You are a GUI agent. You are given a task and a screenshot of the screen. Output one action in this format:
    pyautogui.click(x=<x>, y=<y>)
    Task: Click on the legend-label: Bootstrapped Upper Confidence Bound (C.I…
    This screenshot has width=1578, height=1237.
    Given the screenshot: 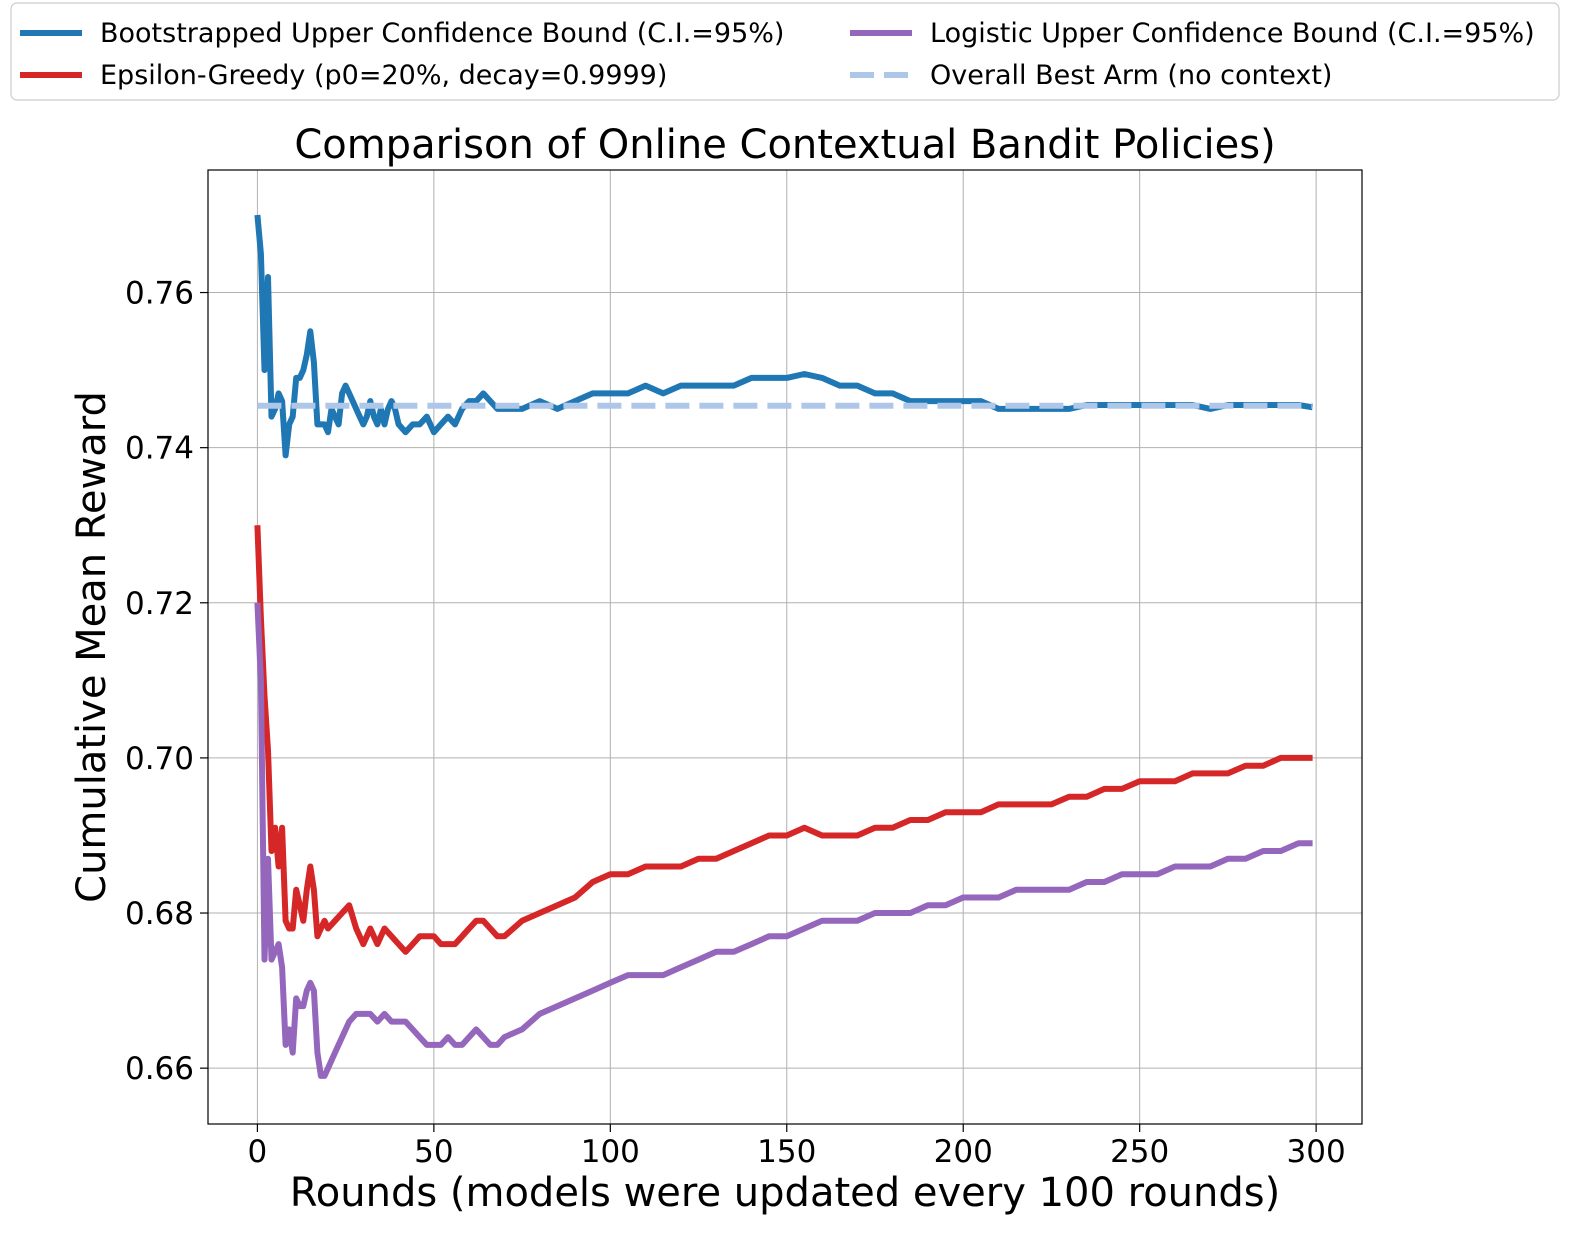 What is the action you would take?
    pyautogui.click(x=442, y=33)
    